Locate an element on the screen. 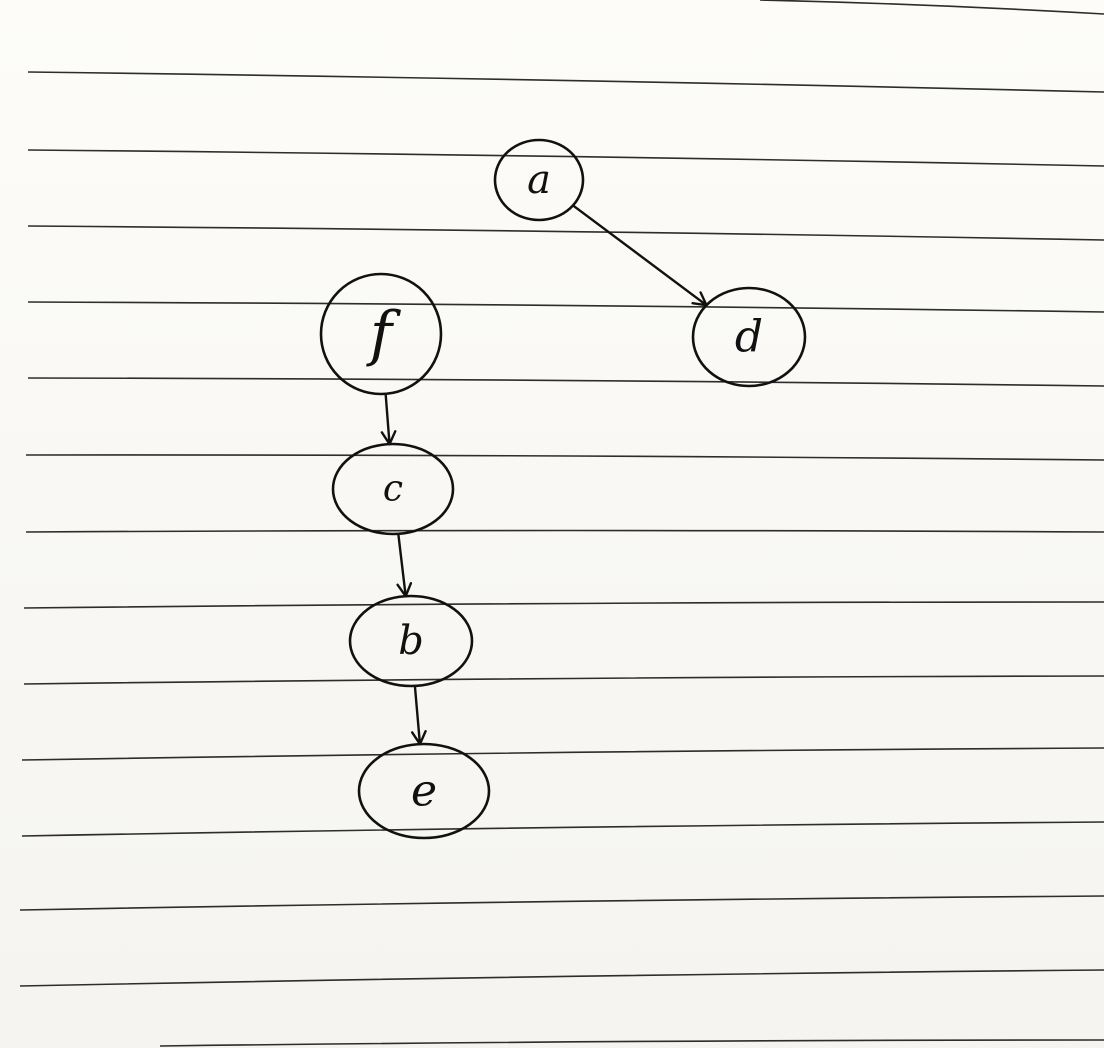 The height and width of the screenshot is (1048, 1104). node-label: b is located at coordinates (411, 641).